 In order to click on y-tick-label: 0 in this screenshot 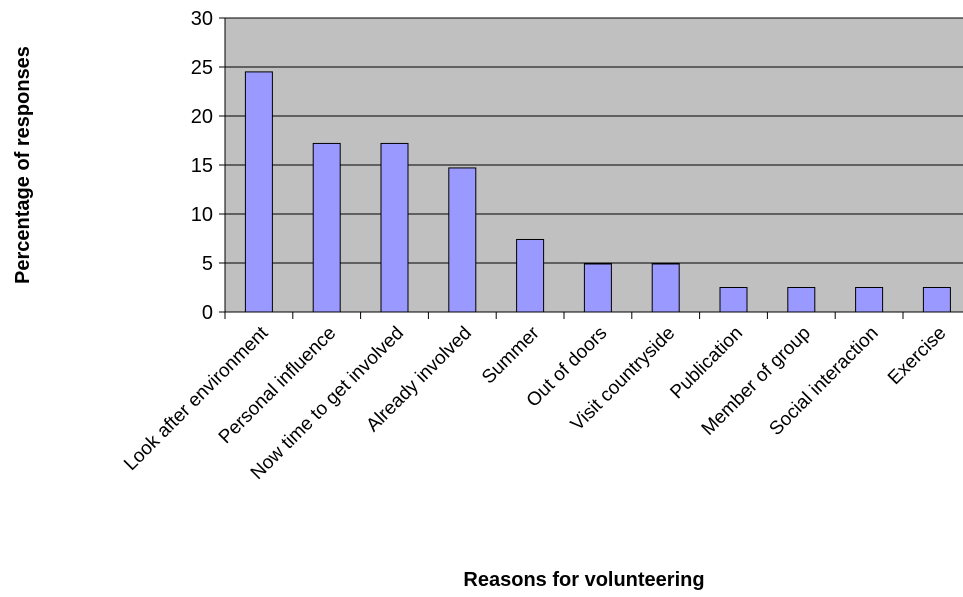, I will do `click(207, 313)`.